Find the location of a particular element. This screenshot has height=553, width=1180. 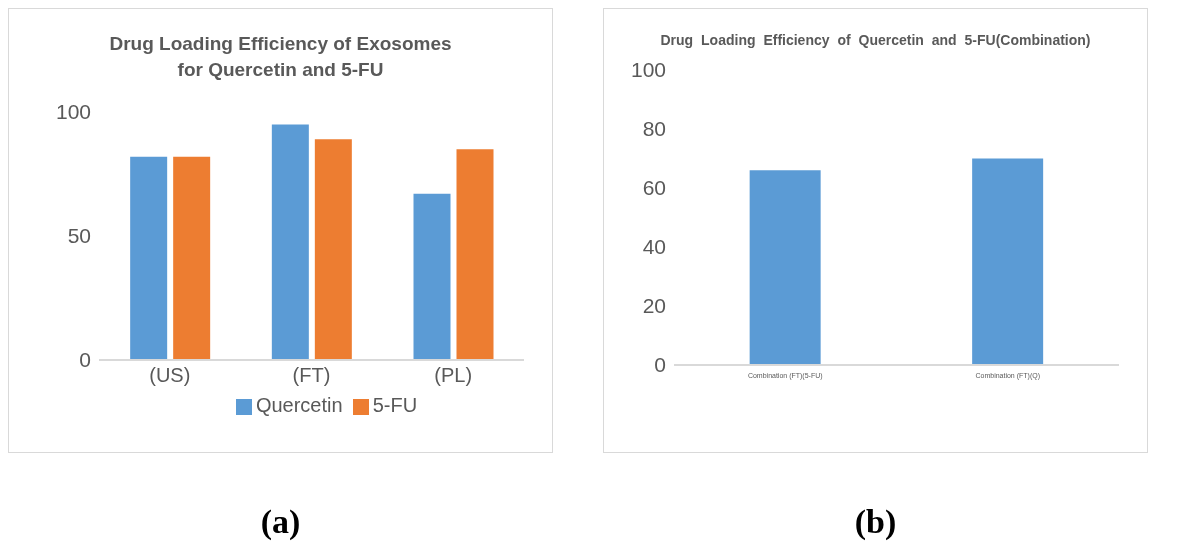

x-tick-label: (PL) is located at coordinates (453, 375).